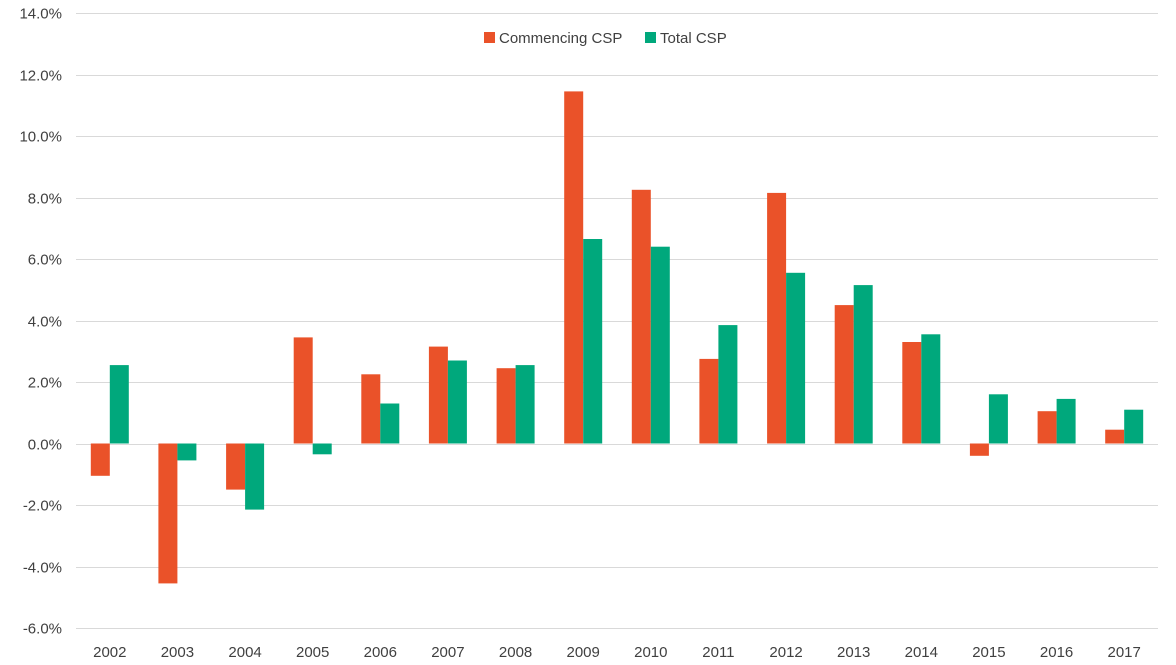 This screenshot has height=665, width=1176. I want to click on y-tick-label: -6.0%, so click(42, 629).